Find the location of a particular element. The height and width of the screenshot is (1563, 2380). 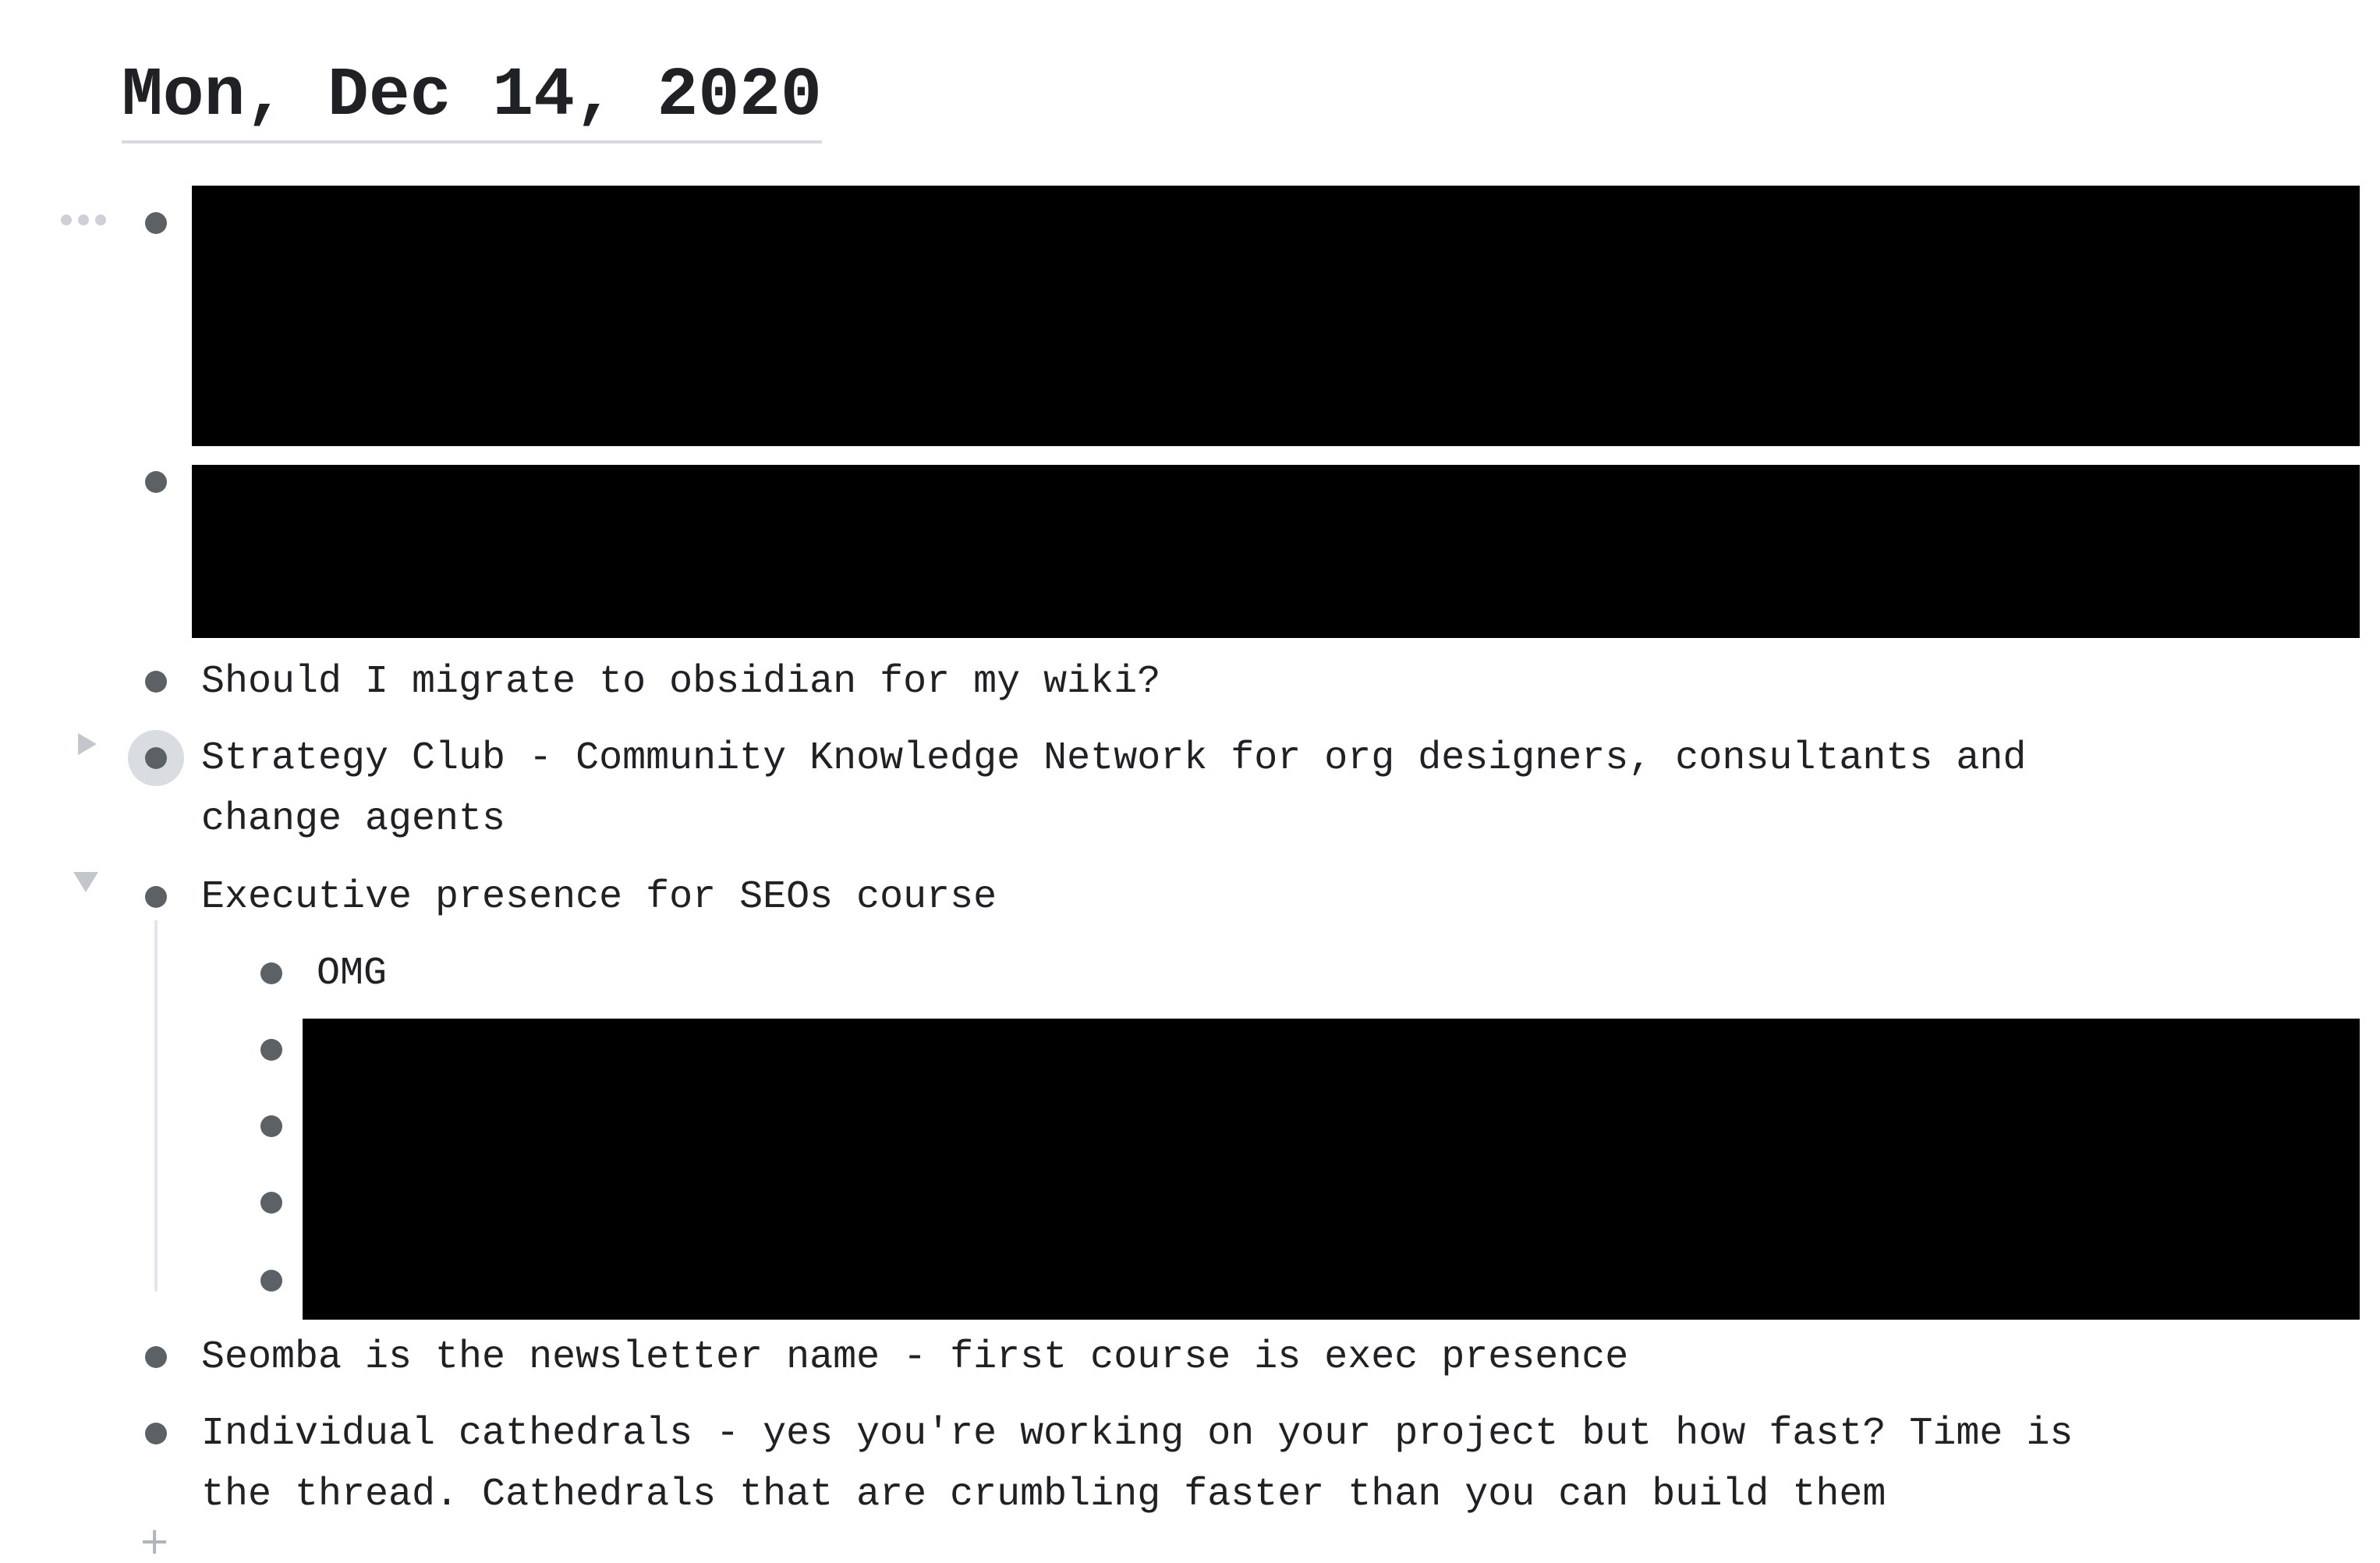

page-title: Mon, Dec 14, 2020 is located at coordinates (472, 99).